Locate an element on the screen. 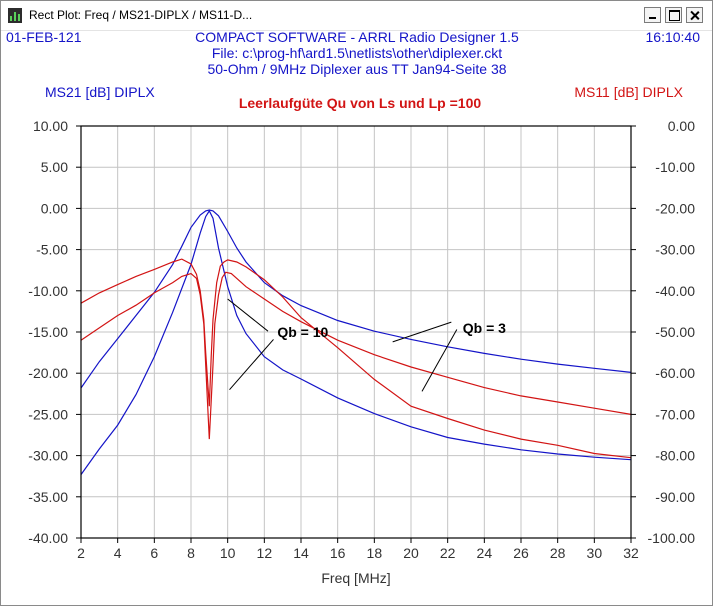 The image size is (713, 606). plot-time: 16:10:40 is located at coordinates (673, 38).